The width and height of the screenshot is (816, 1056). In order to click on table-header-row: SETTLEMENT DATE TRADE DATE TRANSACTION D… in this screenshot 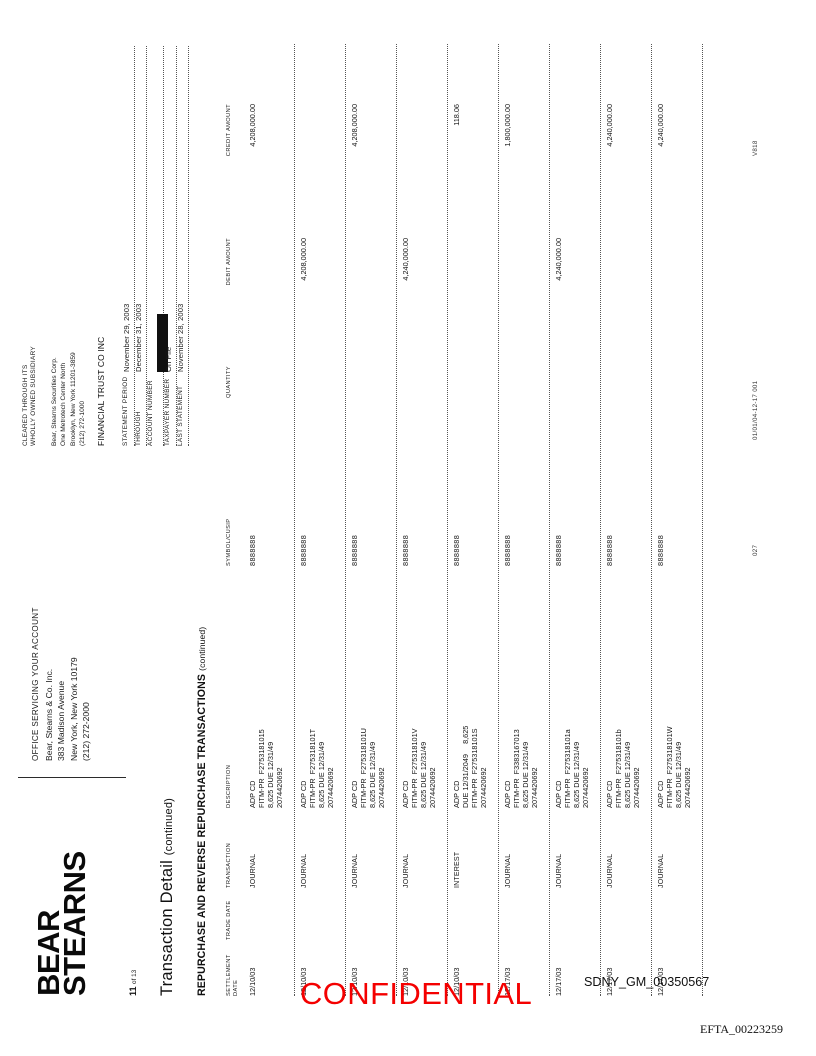, I will do `click(235, 520)`.